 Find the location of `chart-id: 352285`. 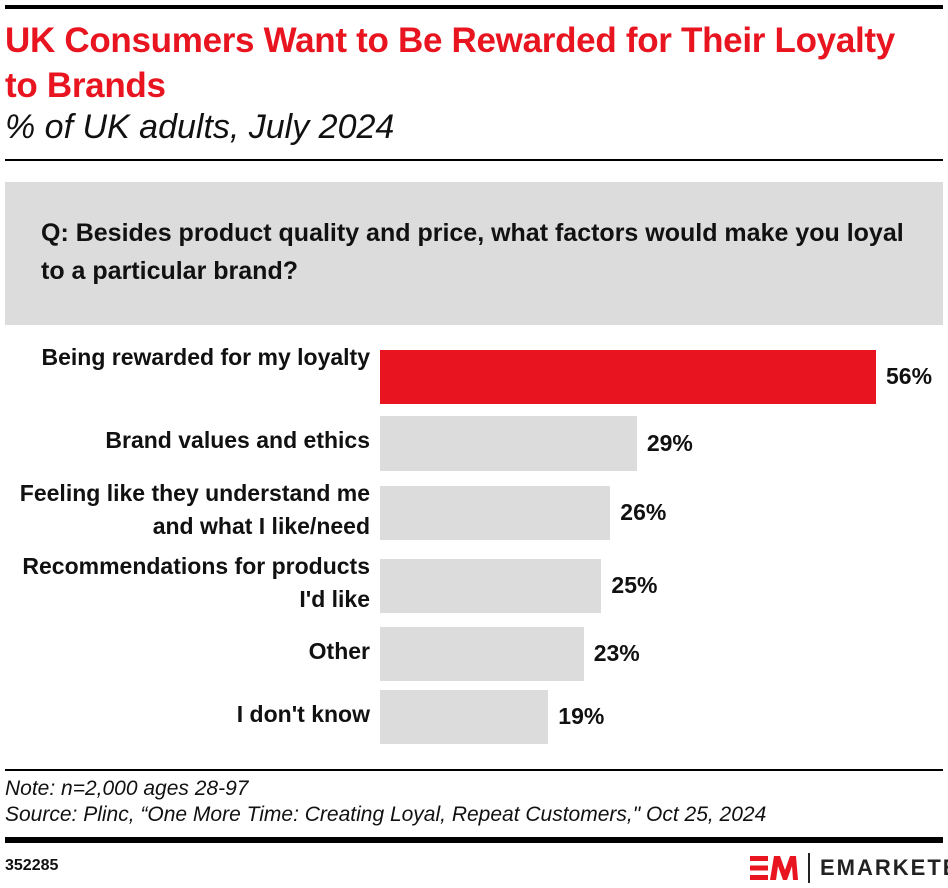

chart-id: 352285 is located at coordinates (32, 865).